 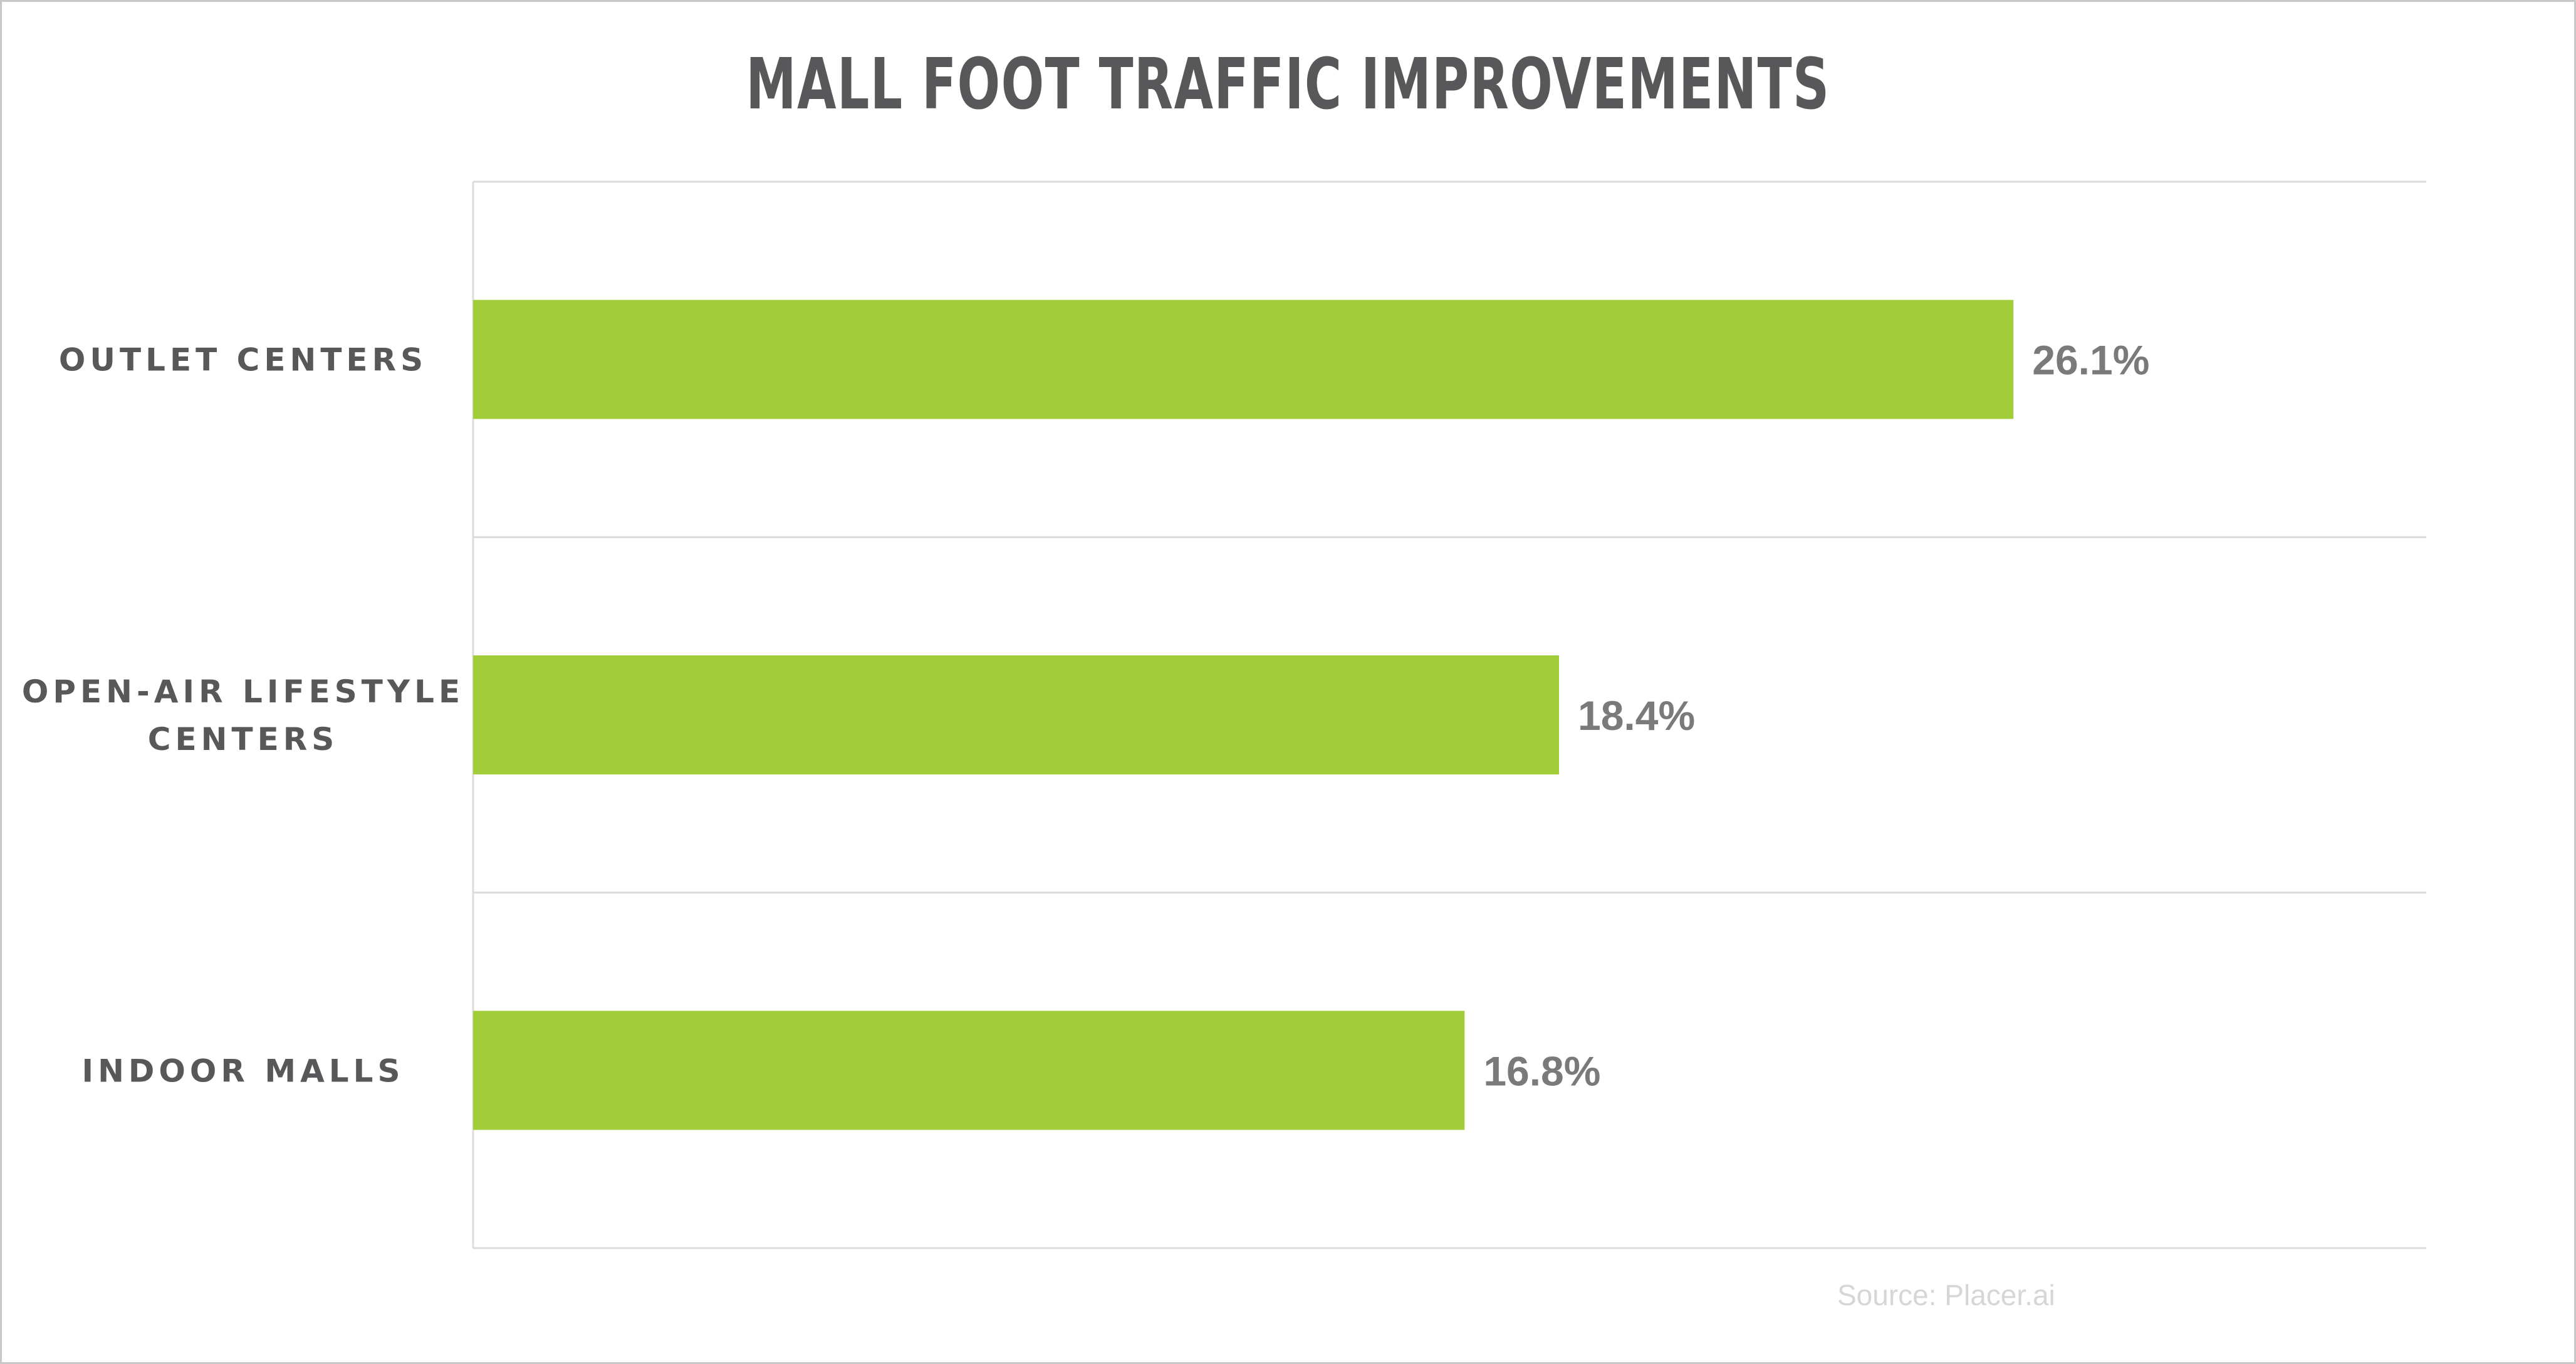 I want to click on bar-value-label: 18.4%, so click(x=1636, y=715).